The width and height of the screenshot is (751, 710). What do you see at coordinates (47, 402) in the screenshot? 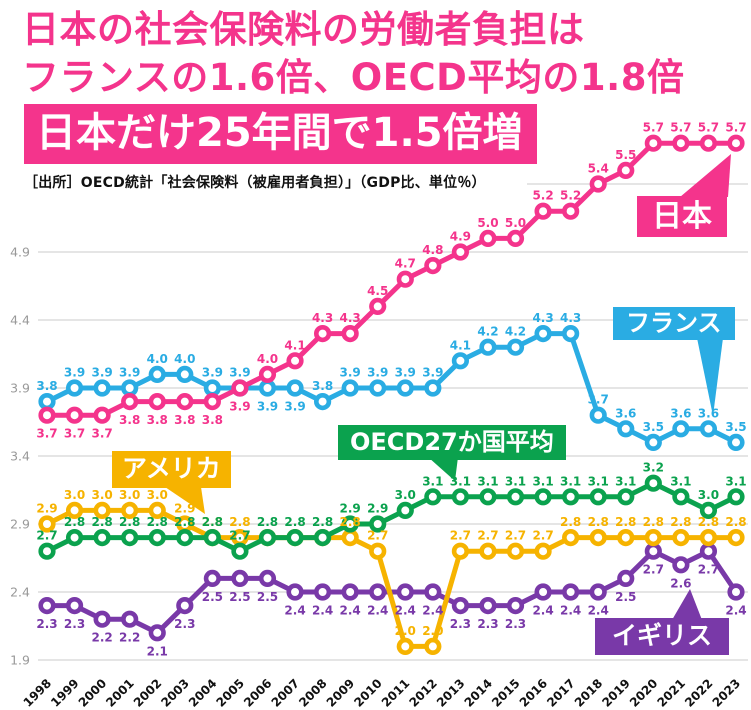
I see `point-france-1998` at bounding box center [47, 402].